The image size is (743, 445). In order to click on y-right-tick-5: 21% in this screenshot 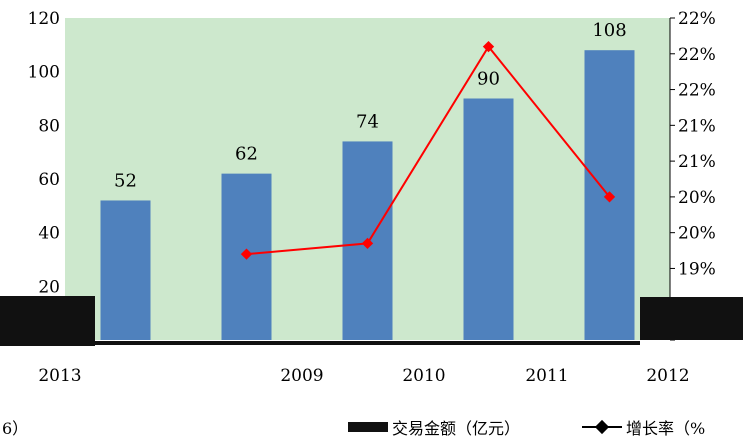, I will do `click(697, 162)`.